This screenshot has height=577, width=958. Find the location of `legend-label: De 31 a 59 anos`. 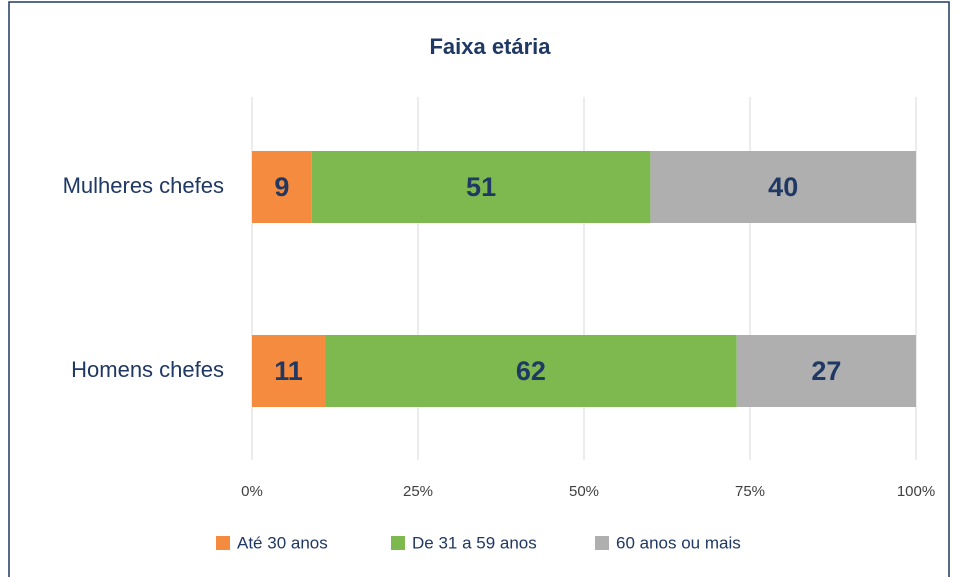

legend-label: De 31 a 59 anos is located at coordinates (474, 542).